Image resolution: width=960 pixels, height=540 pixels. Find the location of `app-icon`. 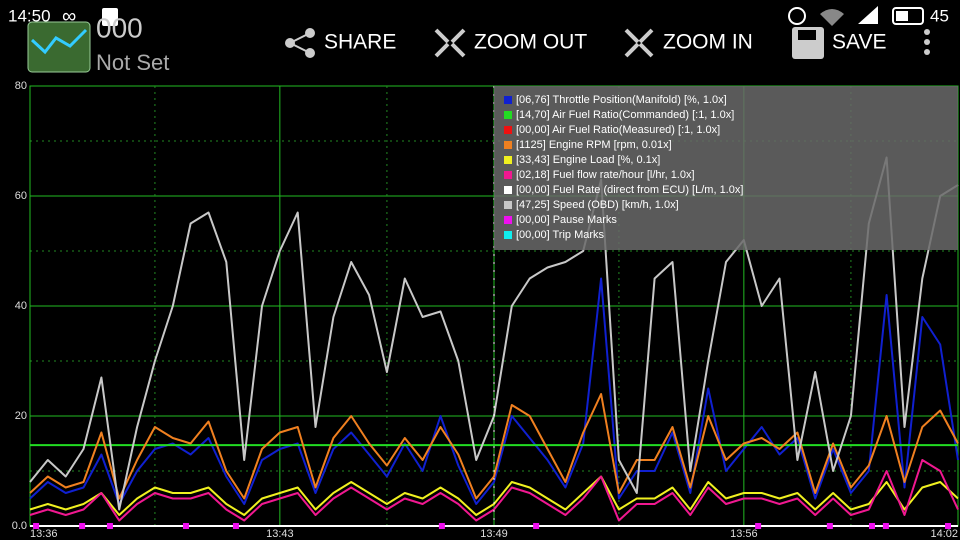

app-icon is located at coordinates (59, 47).